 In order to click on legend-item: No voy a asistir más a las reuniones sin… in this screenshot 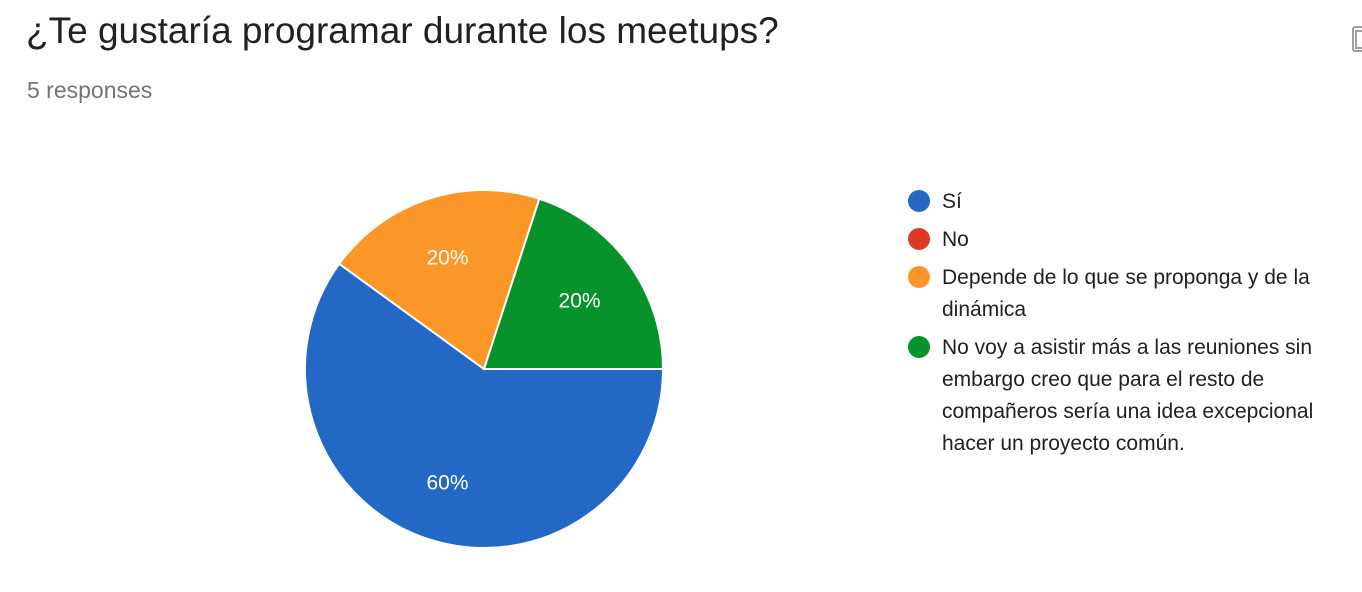, I will do `click(1128, 396)`.